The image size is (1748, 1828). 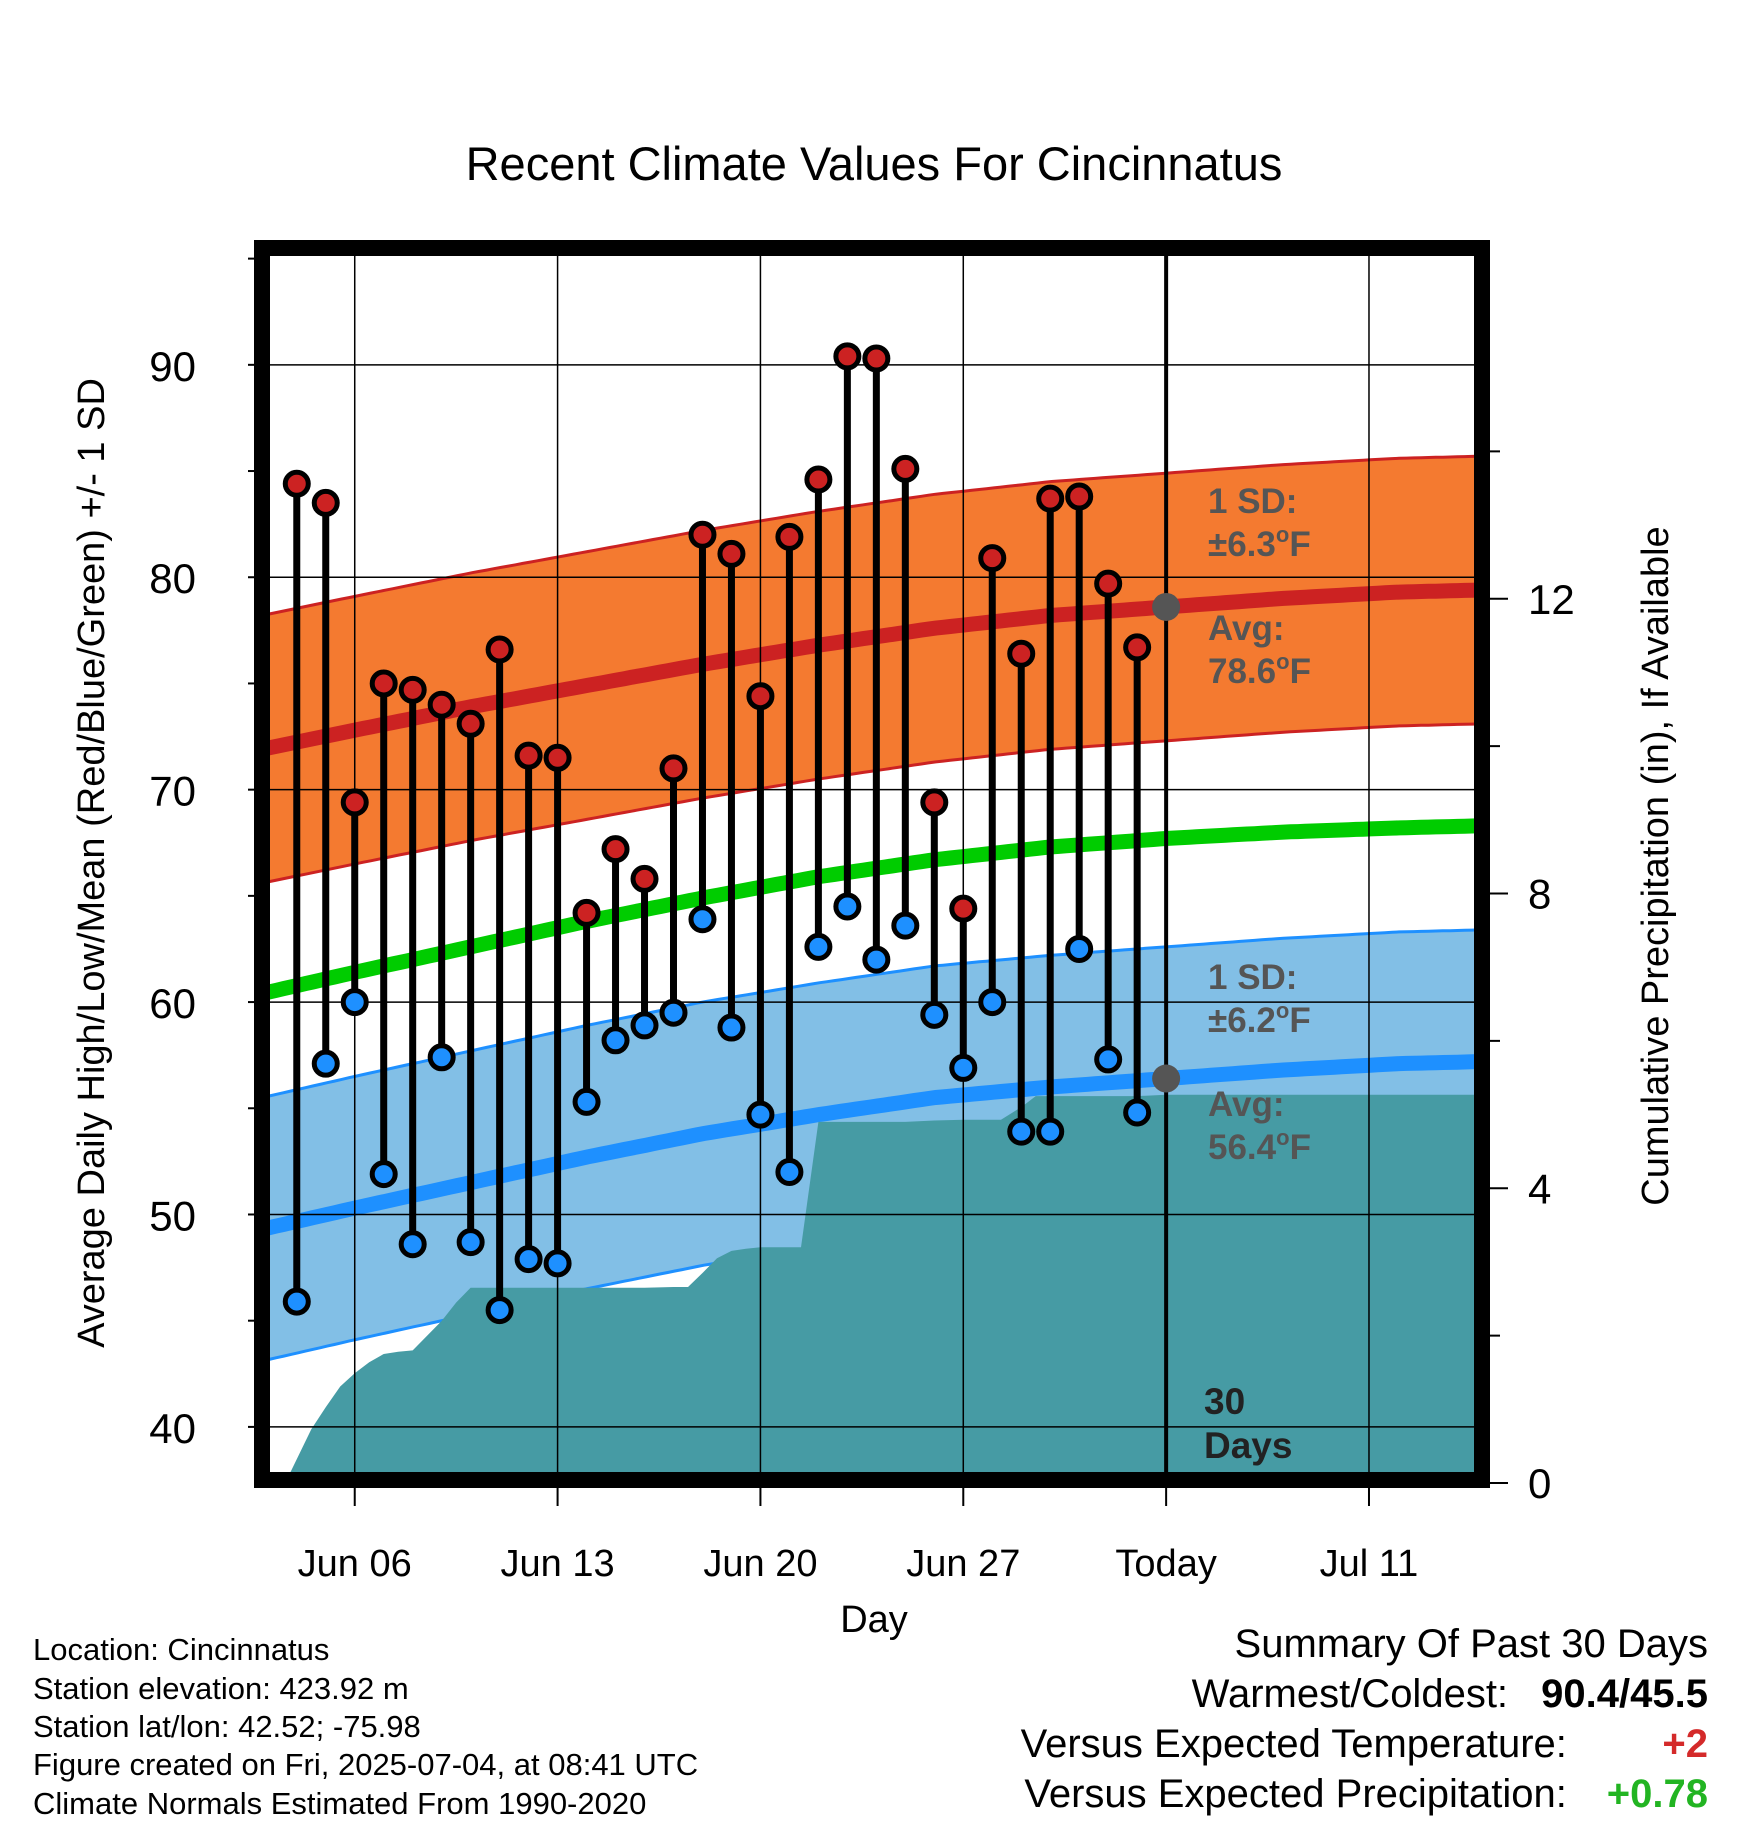 I want to click on info-normals: Climate Normals Estimated From 1990-2020, so click(x=340, y=1803).